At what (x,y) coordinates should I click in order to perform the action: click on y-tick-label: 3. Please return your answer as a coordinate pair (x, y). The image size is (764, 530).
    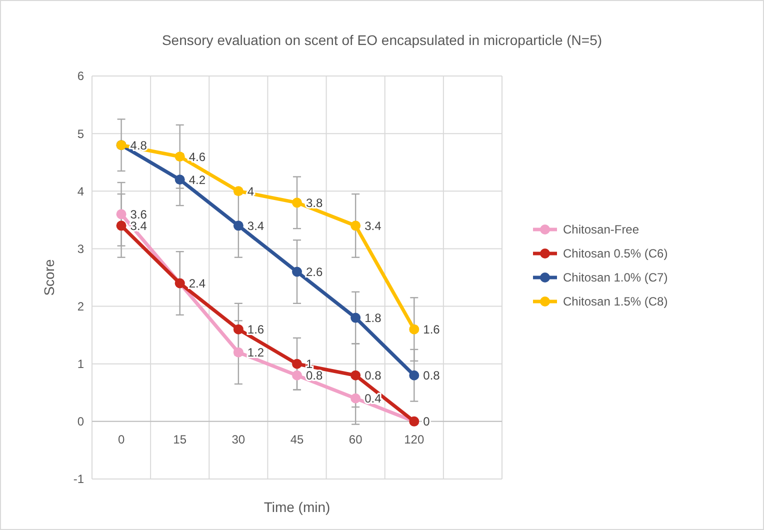
    Looking at the image, I should click on (80, 249).